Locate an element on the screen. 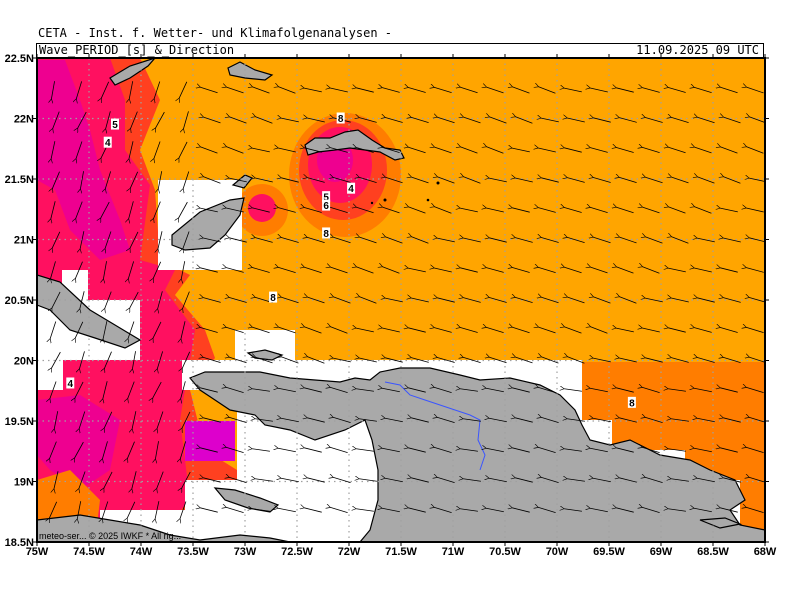 Image resolution: width=800 pixels, height=600 pixels. small-islands is located at coordinates (405, 193).